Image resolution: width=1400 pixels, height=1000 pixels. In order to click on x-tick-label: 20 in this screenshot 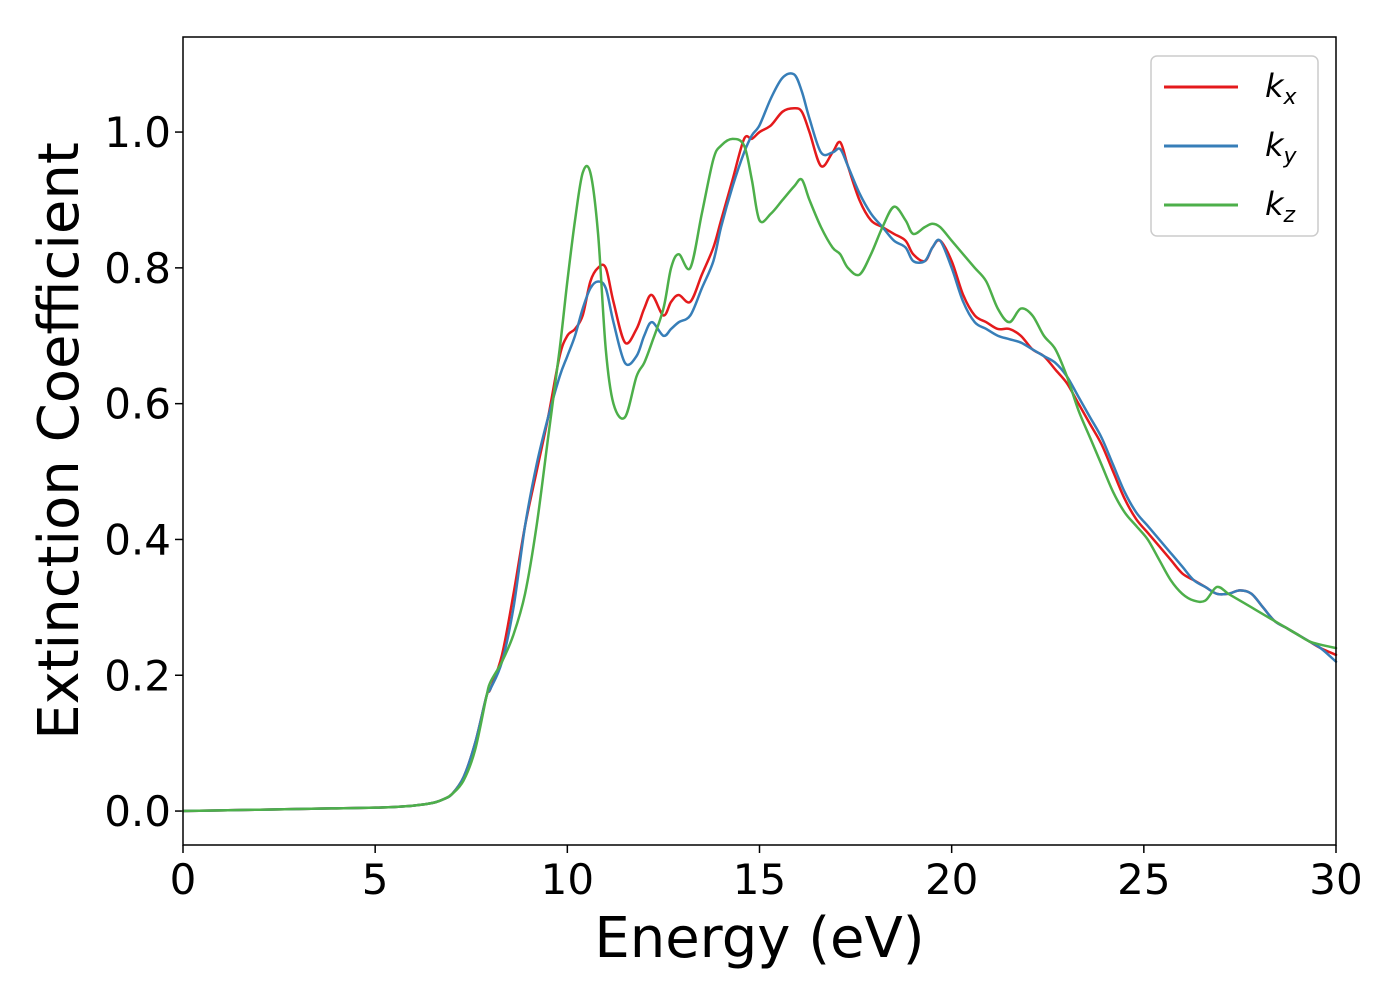, I will do `click(951, 879)`.